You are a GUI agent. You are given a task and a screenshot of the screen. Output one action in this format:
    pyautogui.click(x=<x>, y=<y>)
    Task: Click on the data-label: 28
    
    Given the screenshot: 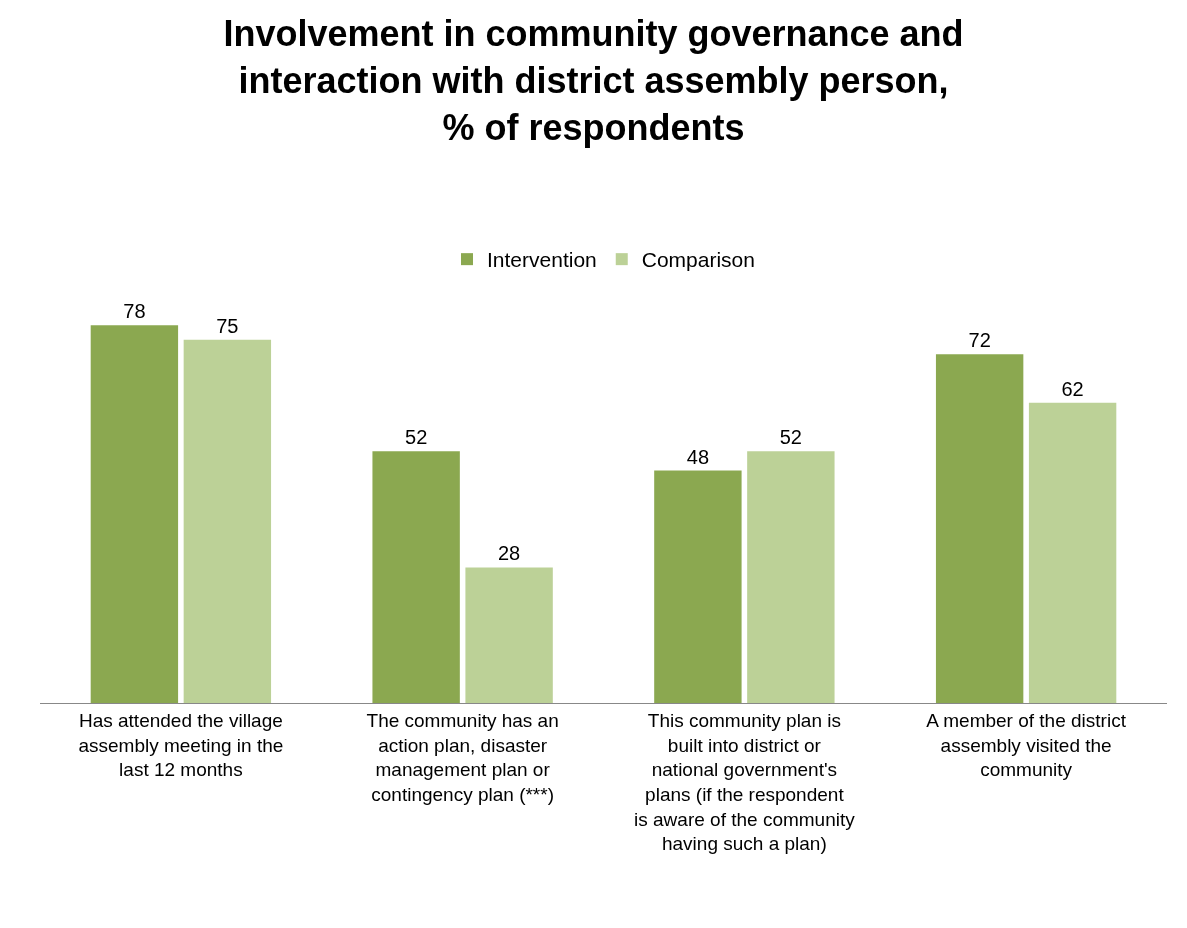 What is the action you would take?
    pyautogui.click(x=509, y=553)
    